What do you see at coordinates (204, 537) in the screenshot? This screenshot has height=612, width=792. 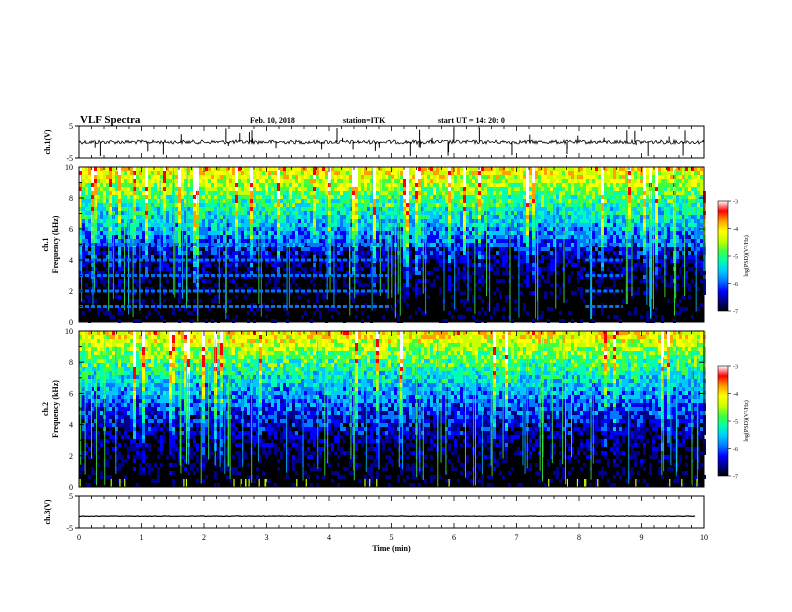 I see `x-tick-label: 2` at bounding box center [204, 537].